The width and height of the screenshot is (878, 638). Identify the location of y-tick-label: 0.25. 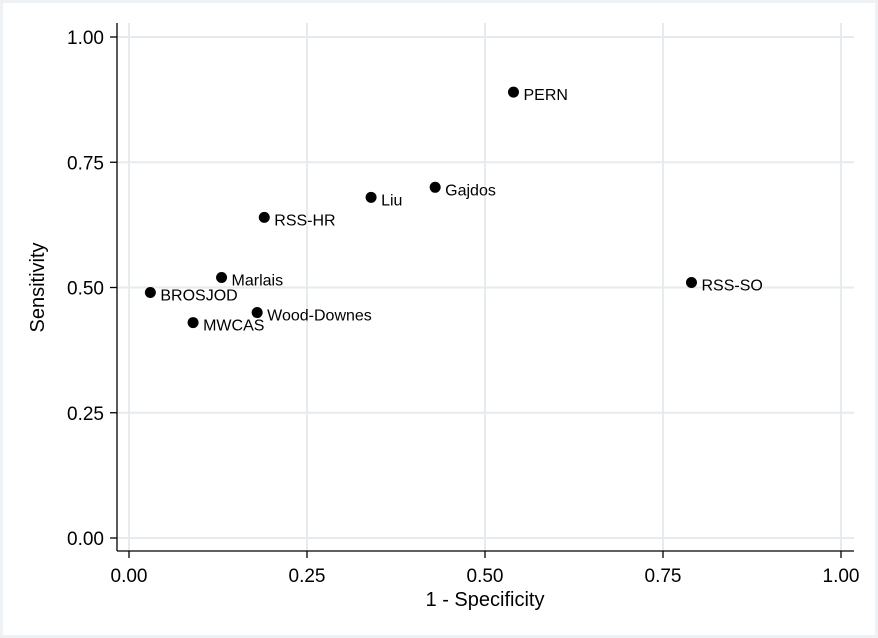
(85, 414).